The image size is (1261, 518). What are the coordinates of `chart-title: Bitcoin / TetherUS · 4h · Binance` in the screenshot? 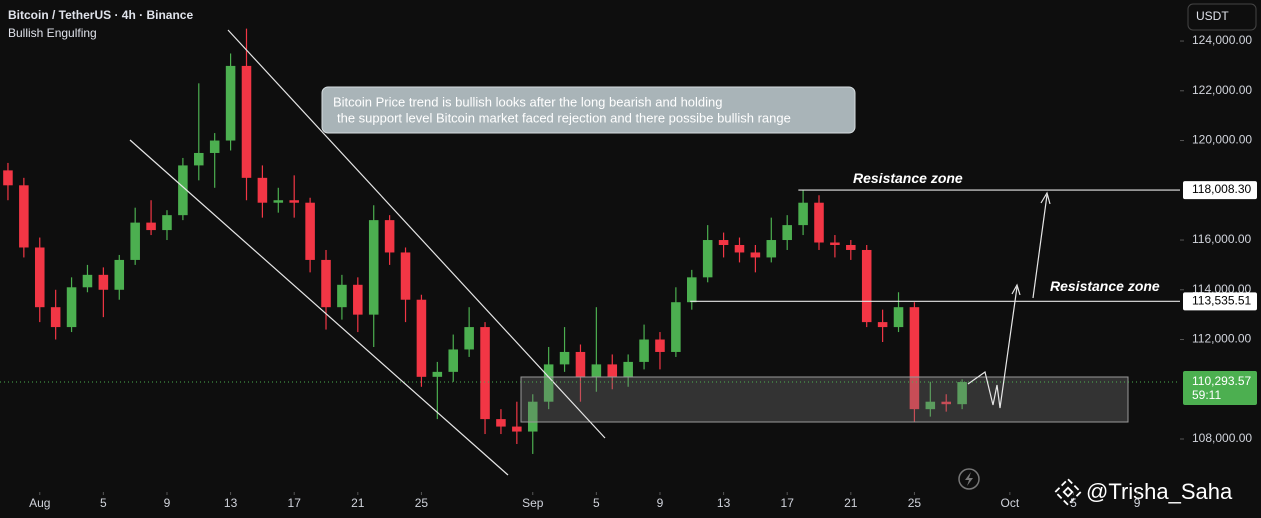 It's located at (100, 15).